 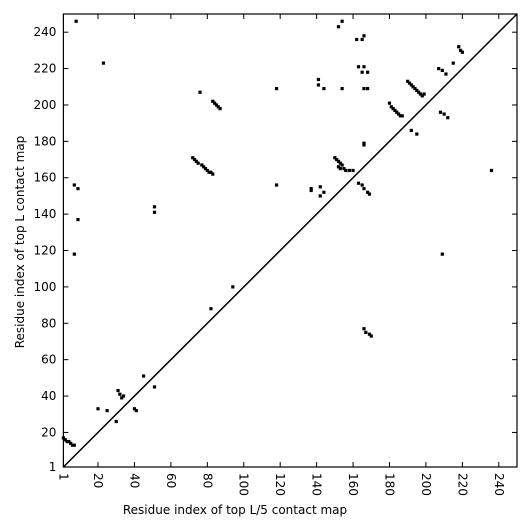 I want to click on y-tick-label: 1, so click(x=53, y=467).